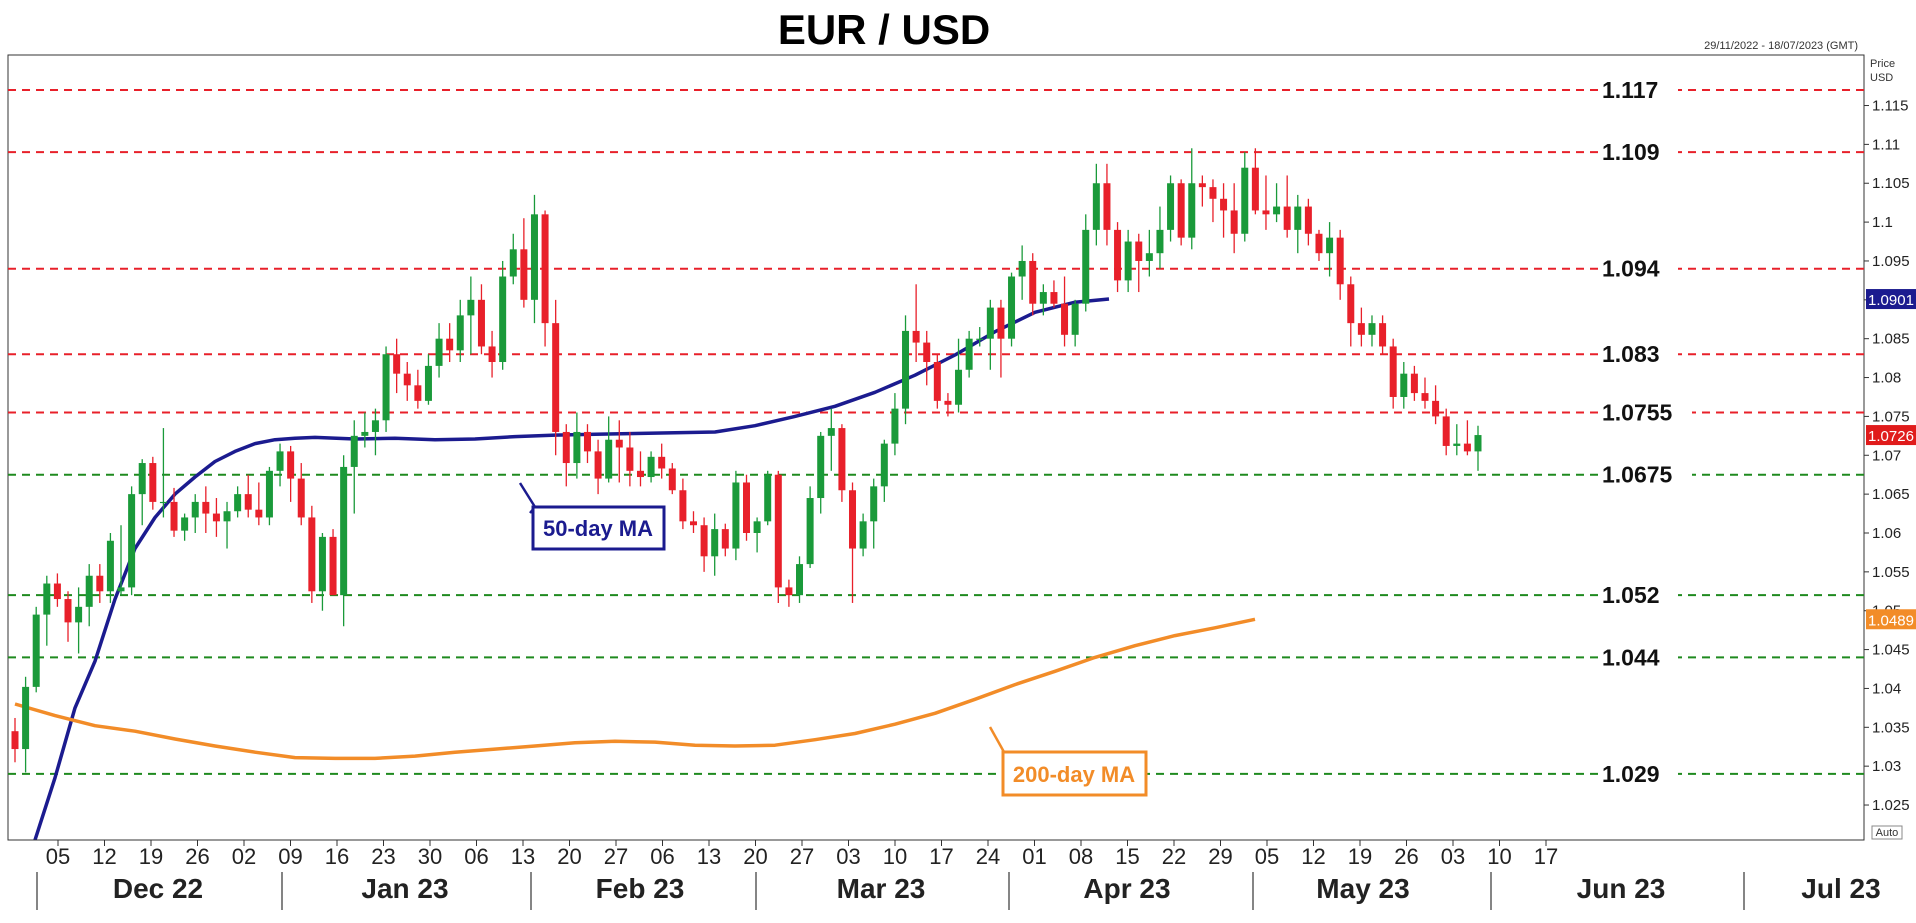  Describe the element at coordinates (1891, 183) in the screenshot. I see `y-tick-label-16: 1.105` at that location.